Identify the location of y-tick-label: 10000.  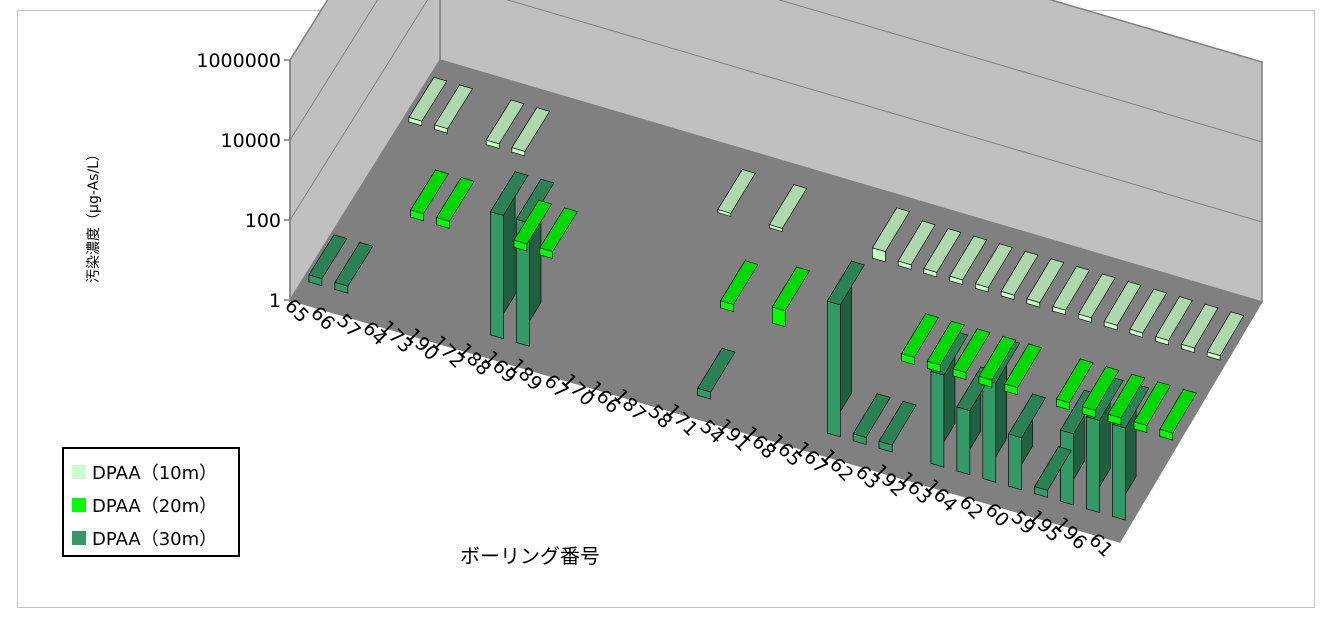
(251, 141).